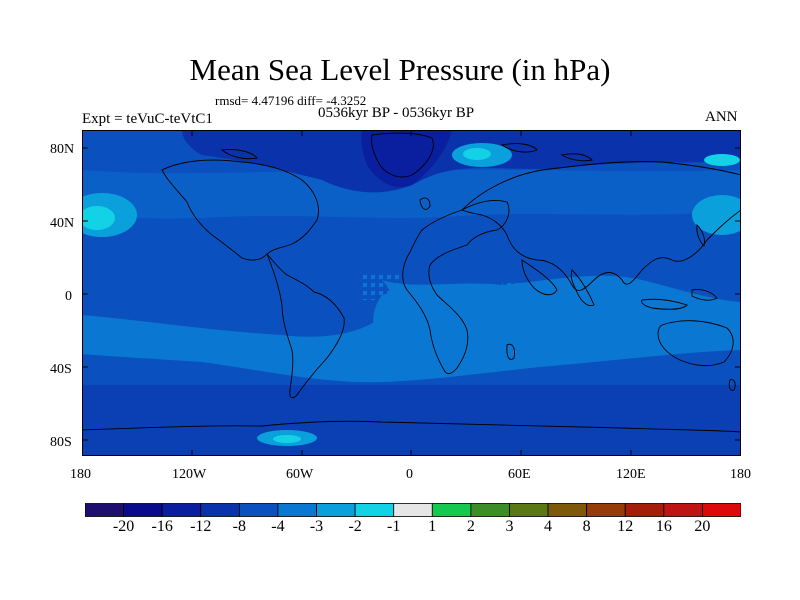 This screenshot has height=600, width=800. What do you see at coordinates (509, 526) in the screenshot?
I see `colorbar-label: 3` at bounding box center [509, 526].